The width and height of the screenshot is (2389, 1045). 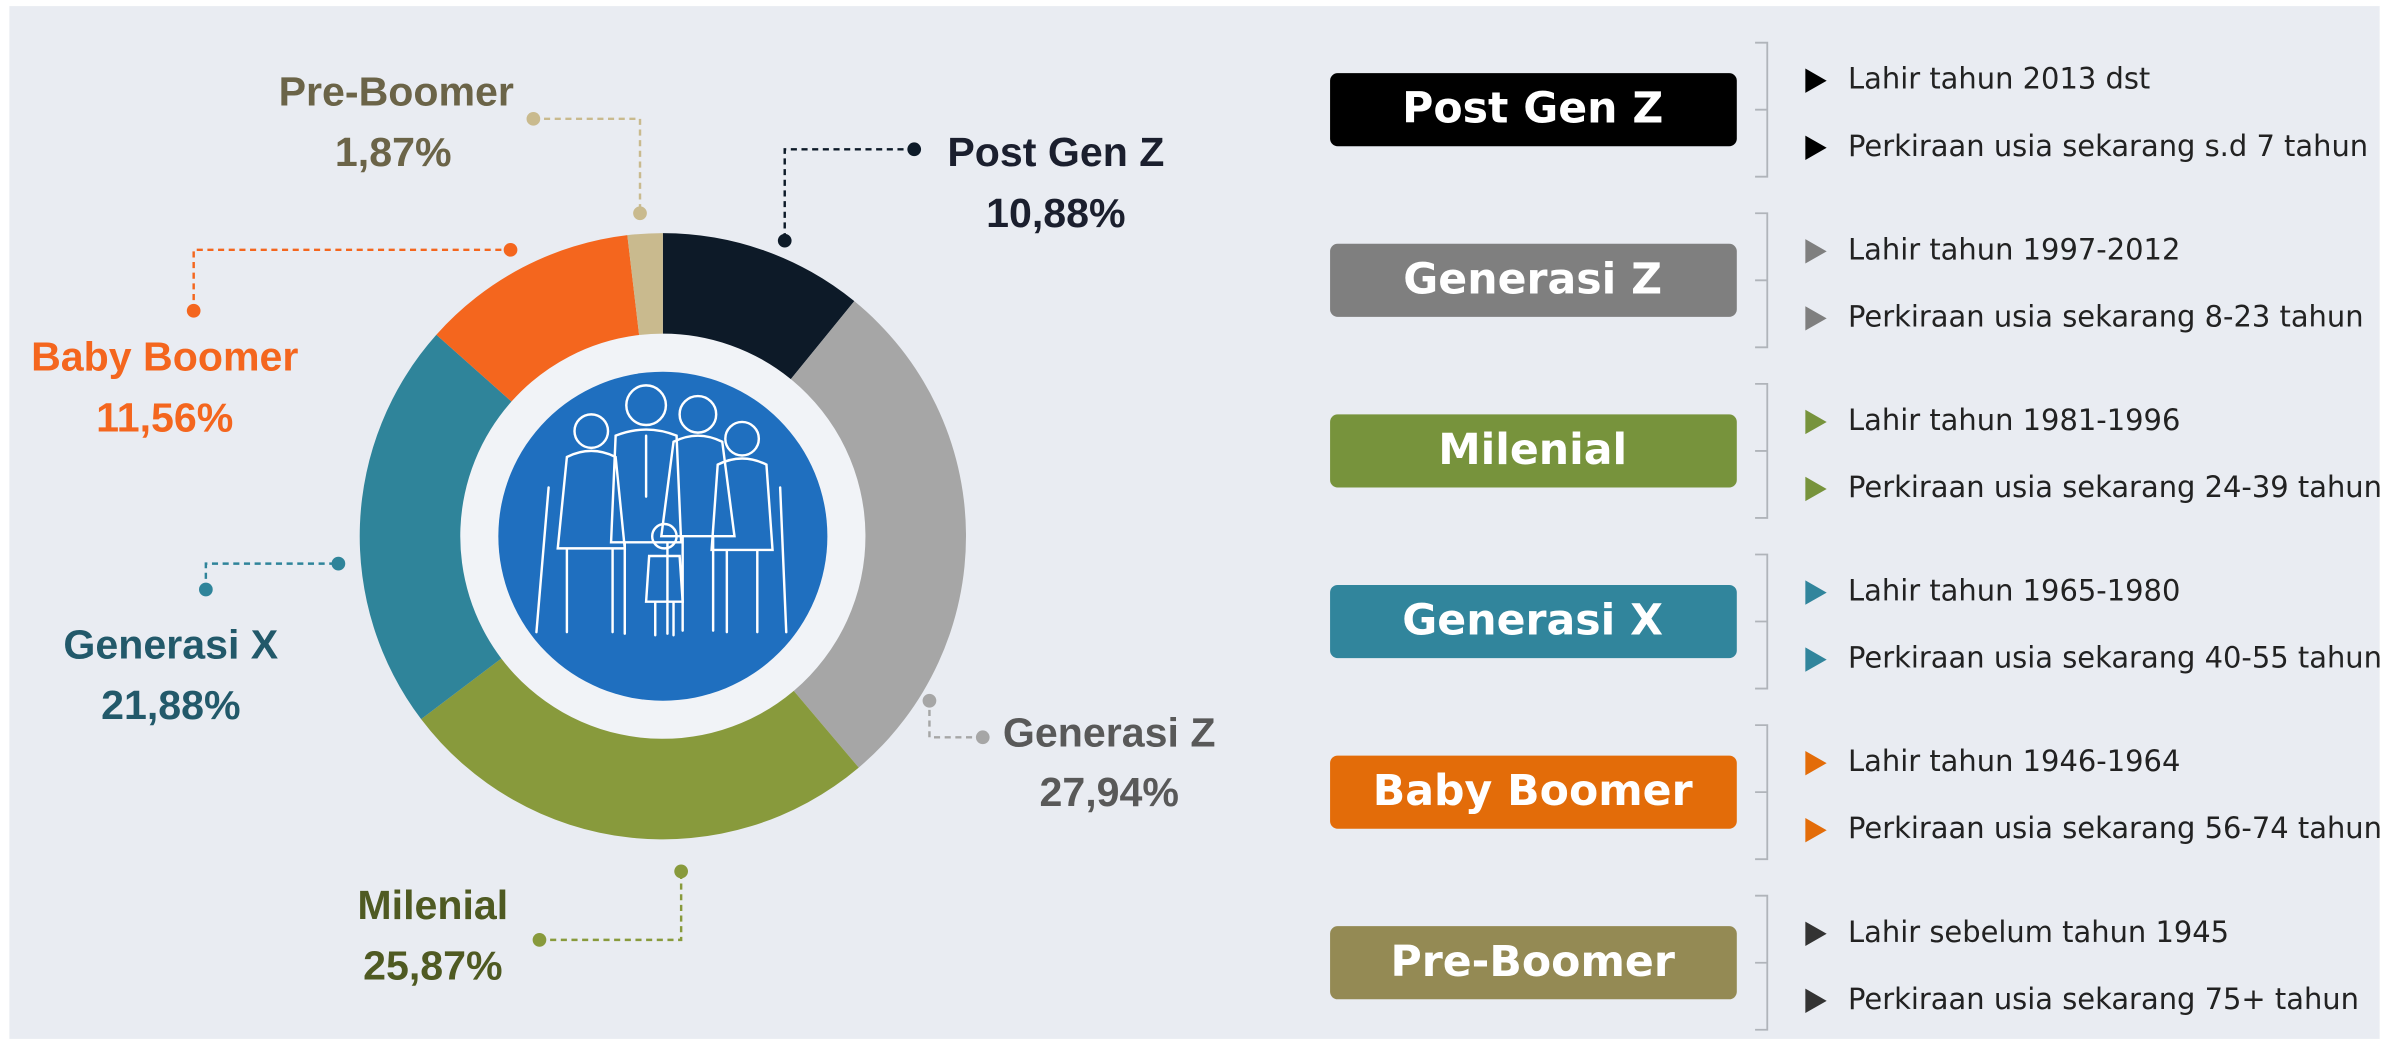 I want to click on generation-detail: Lahir tahun 1946-1964, so click(x=2014, y=761).